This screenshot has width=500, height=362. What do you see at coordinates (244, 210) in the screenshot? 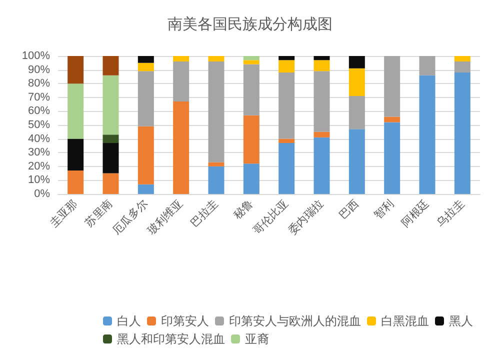
I see `x-tick-label: 秘鲁` at bounding box center [244, 210].